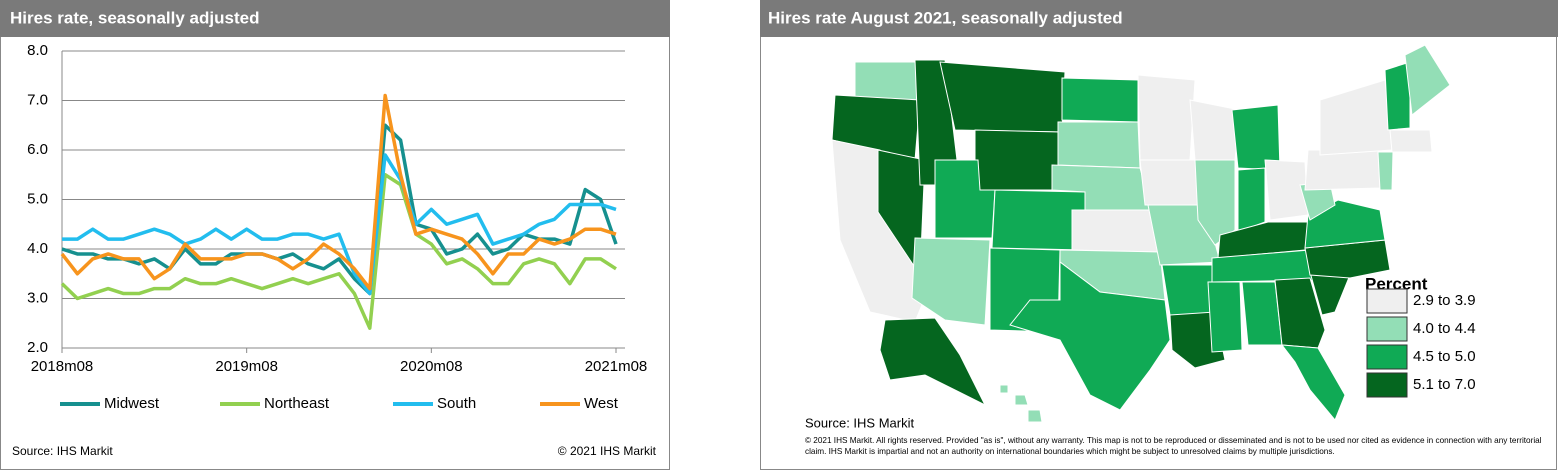 The width and height of the screenshot is (1558, 471). I want to click on x-tick-label: 2019m08, so click(246, 366).